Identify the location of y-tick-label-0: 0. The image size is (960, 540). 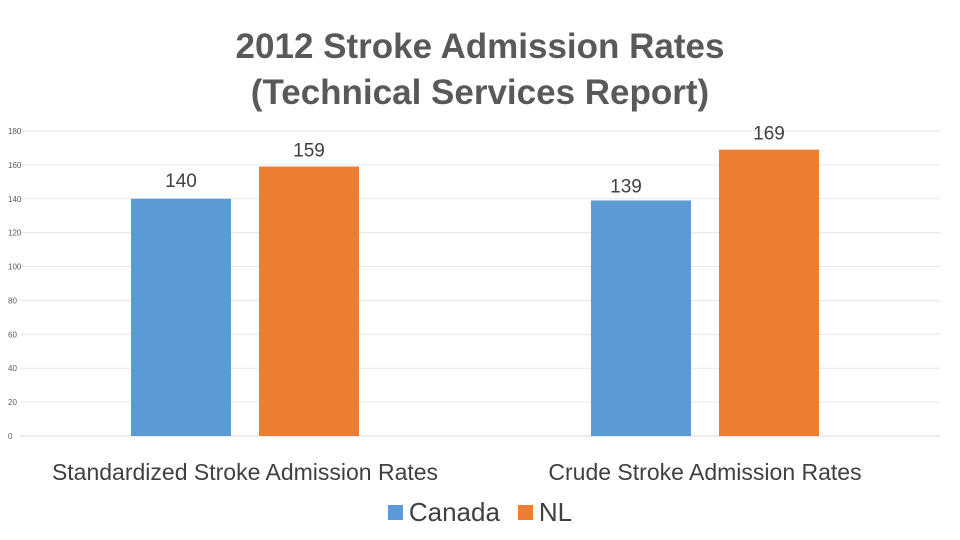
(10, 436).